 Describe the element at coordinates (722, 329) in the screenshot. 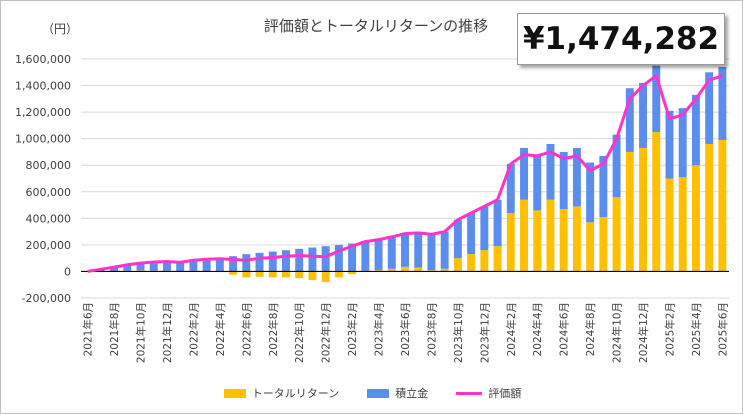

I see `x-tick-label: 2025年6月` at that location.